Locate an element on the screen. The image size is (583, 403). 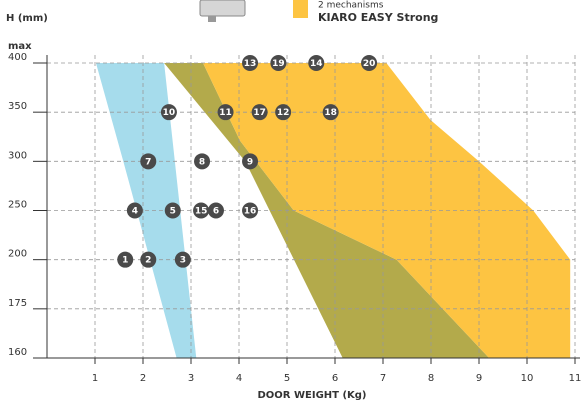
point-label: 8 is located at coordinates (202, 162).